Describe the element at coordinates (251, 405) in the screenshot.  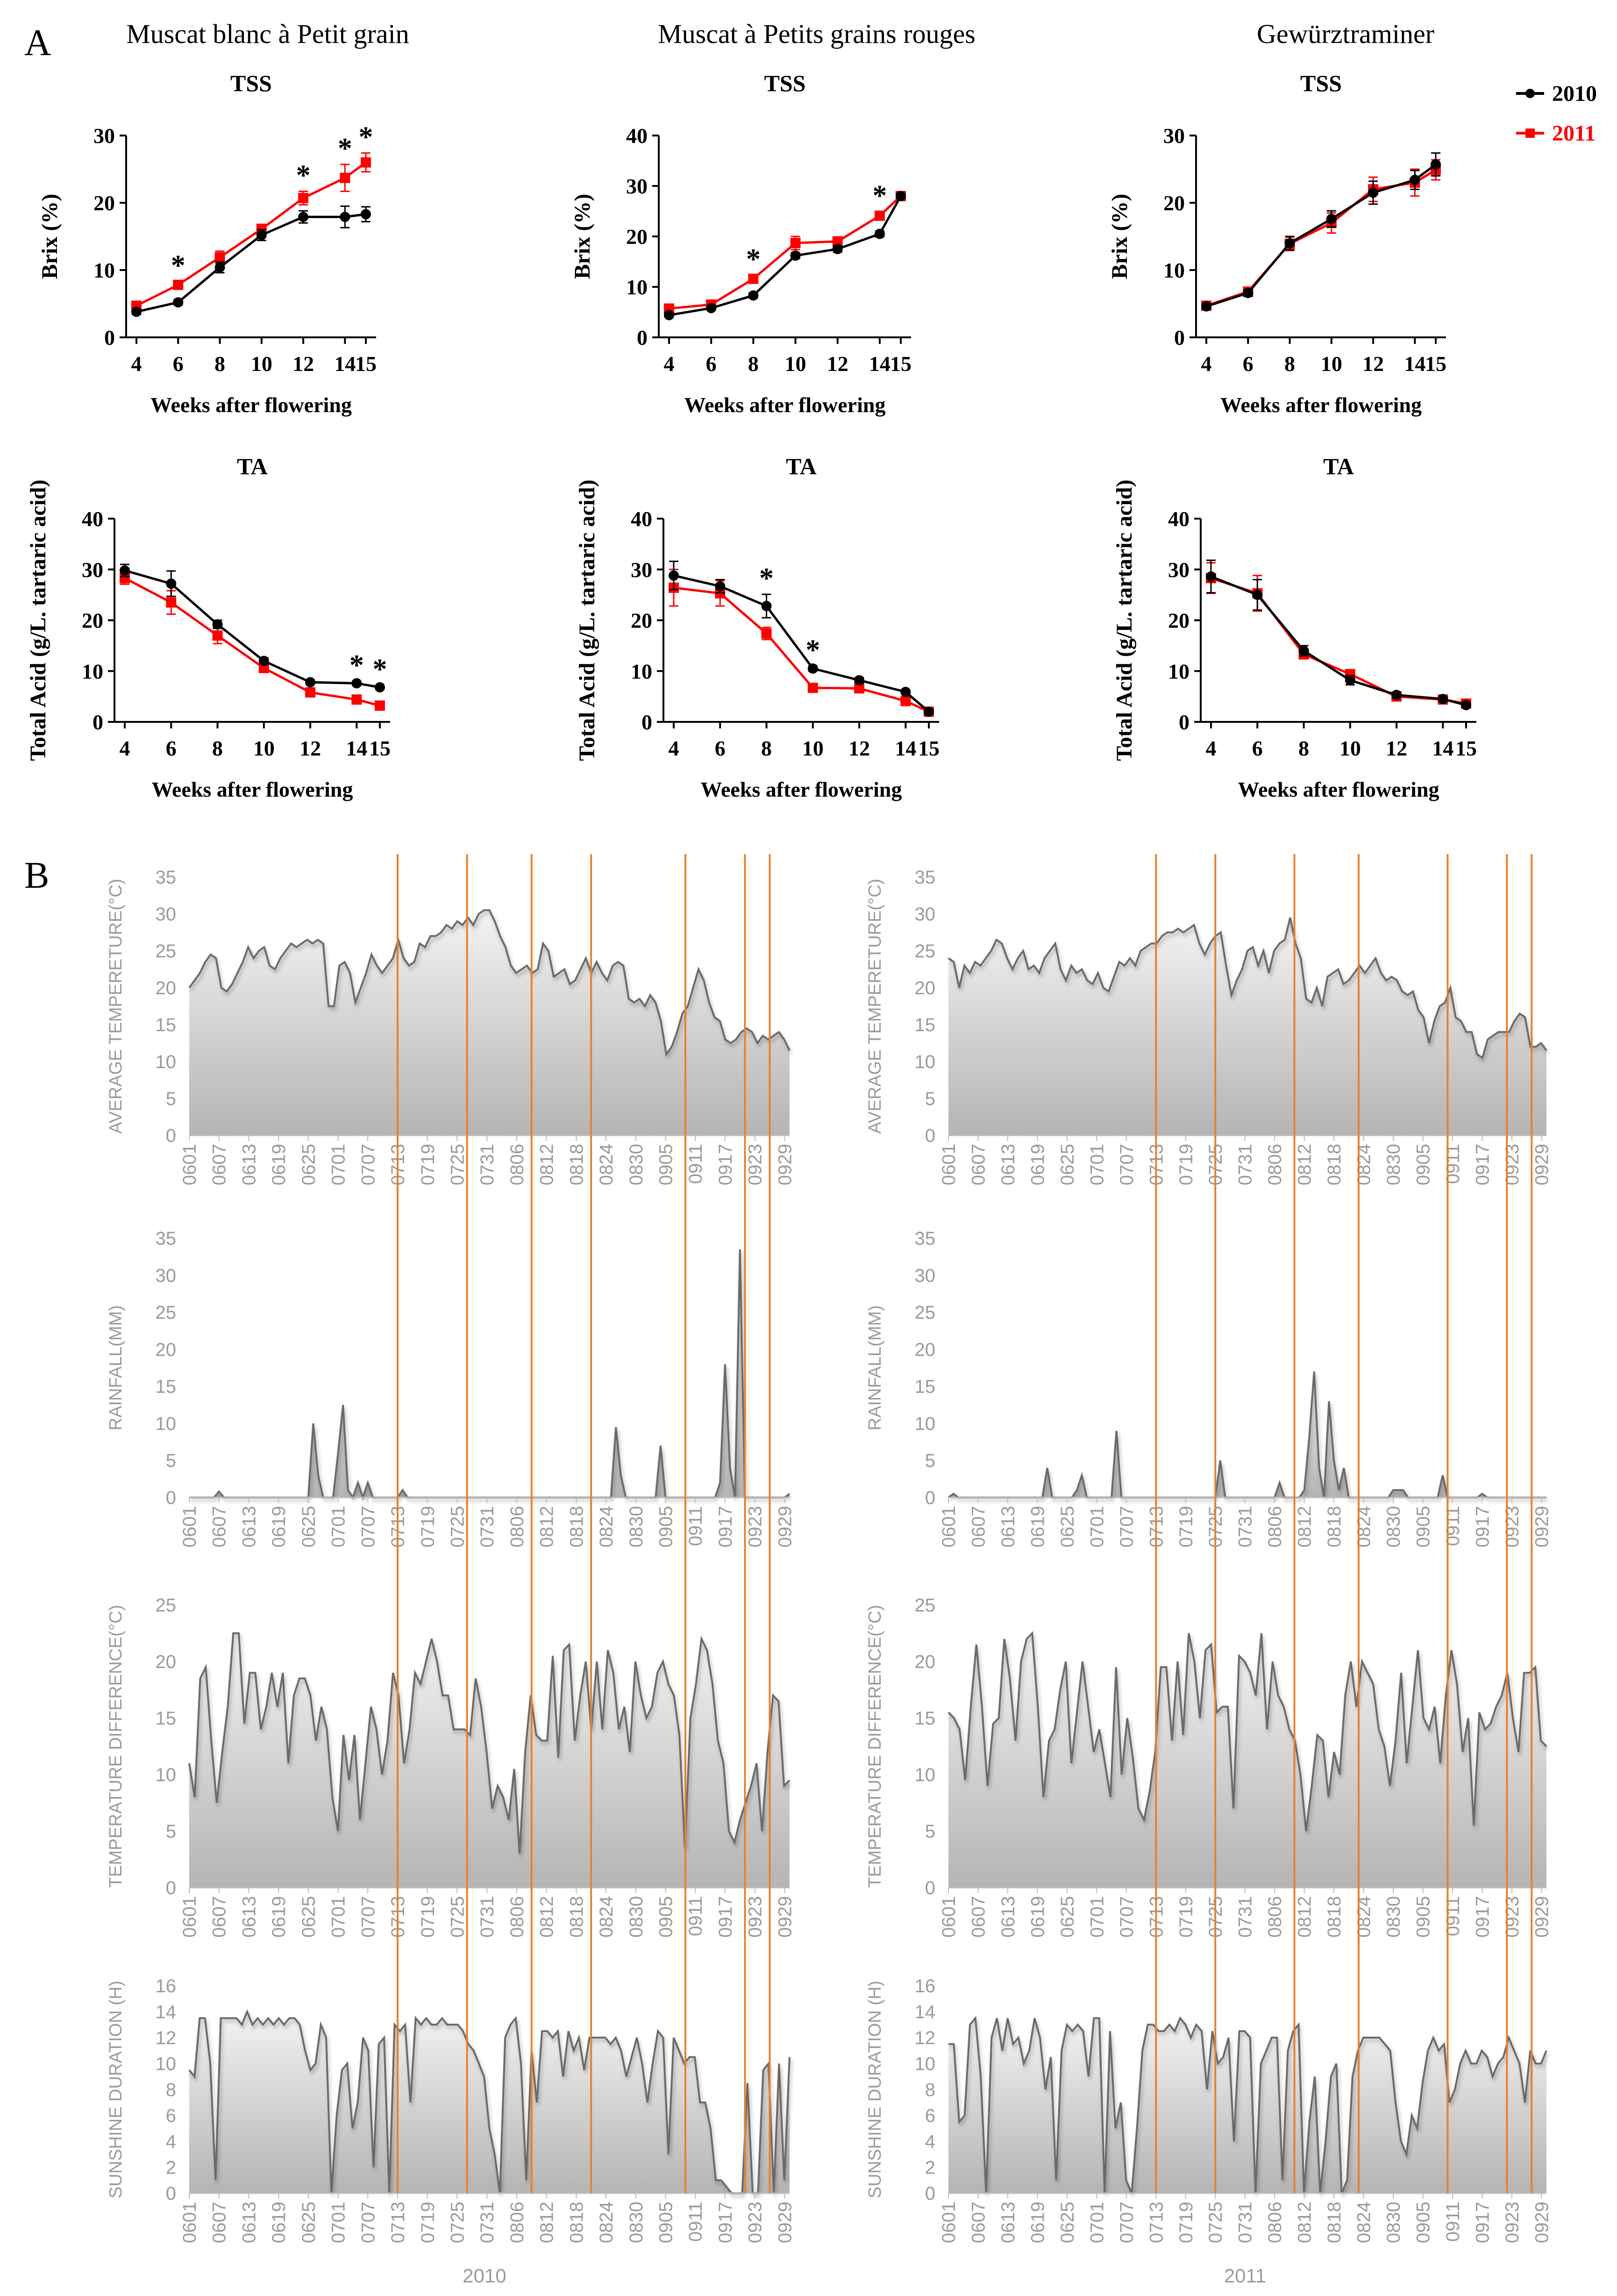
I see `x-axis-label: Weeks after flowering` at that location.